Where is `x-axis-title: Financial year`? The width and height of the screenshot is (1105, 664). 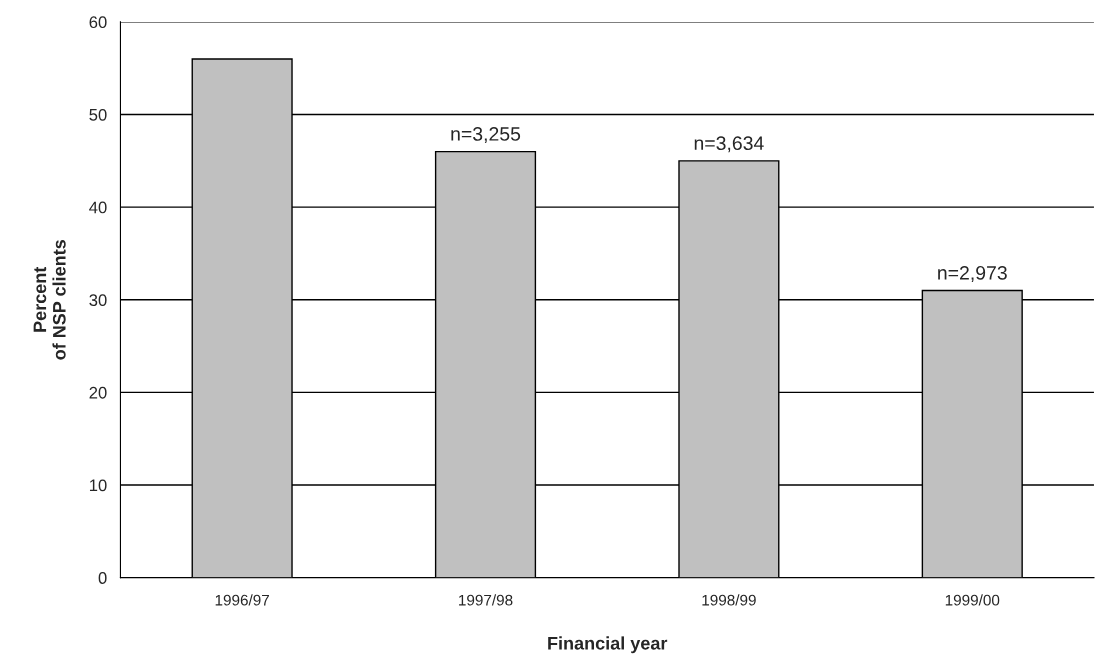 x-axis-title: Financial year is located at coordinates (608, 645).